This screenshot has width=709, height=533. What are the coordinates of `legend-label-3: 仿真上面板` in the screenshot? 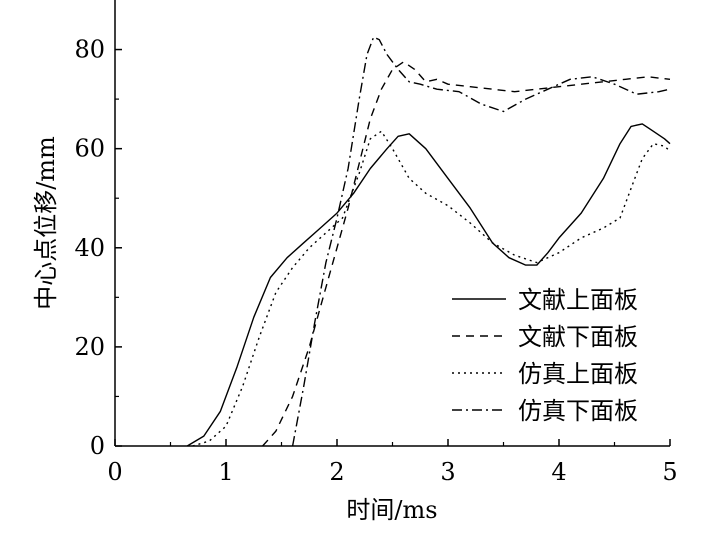 It's located at (578, 374).